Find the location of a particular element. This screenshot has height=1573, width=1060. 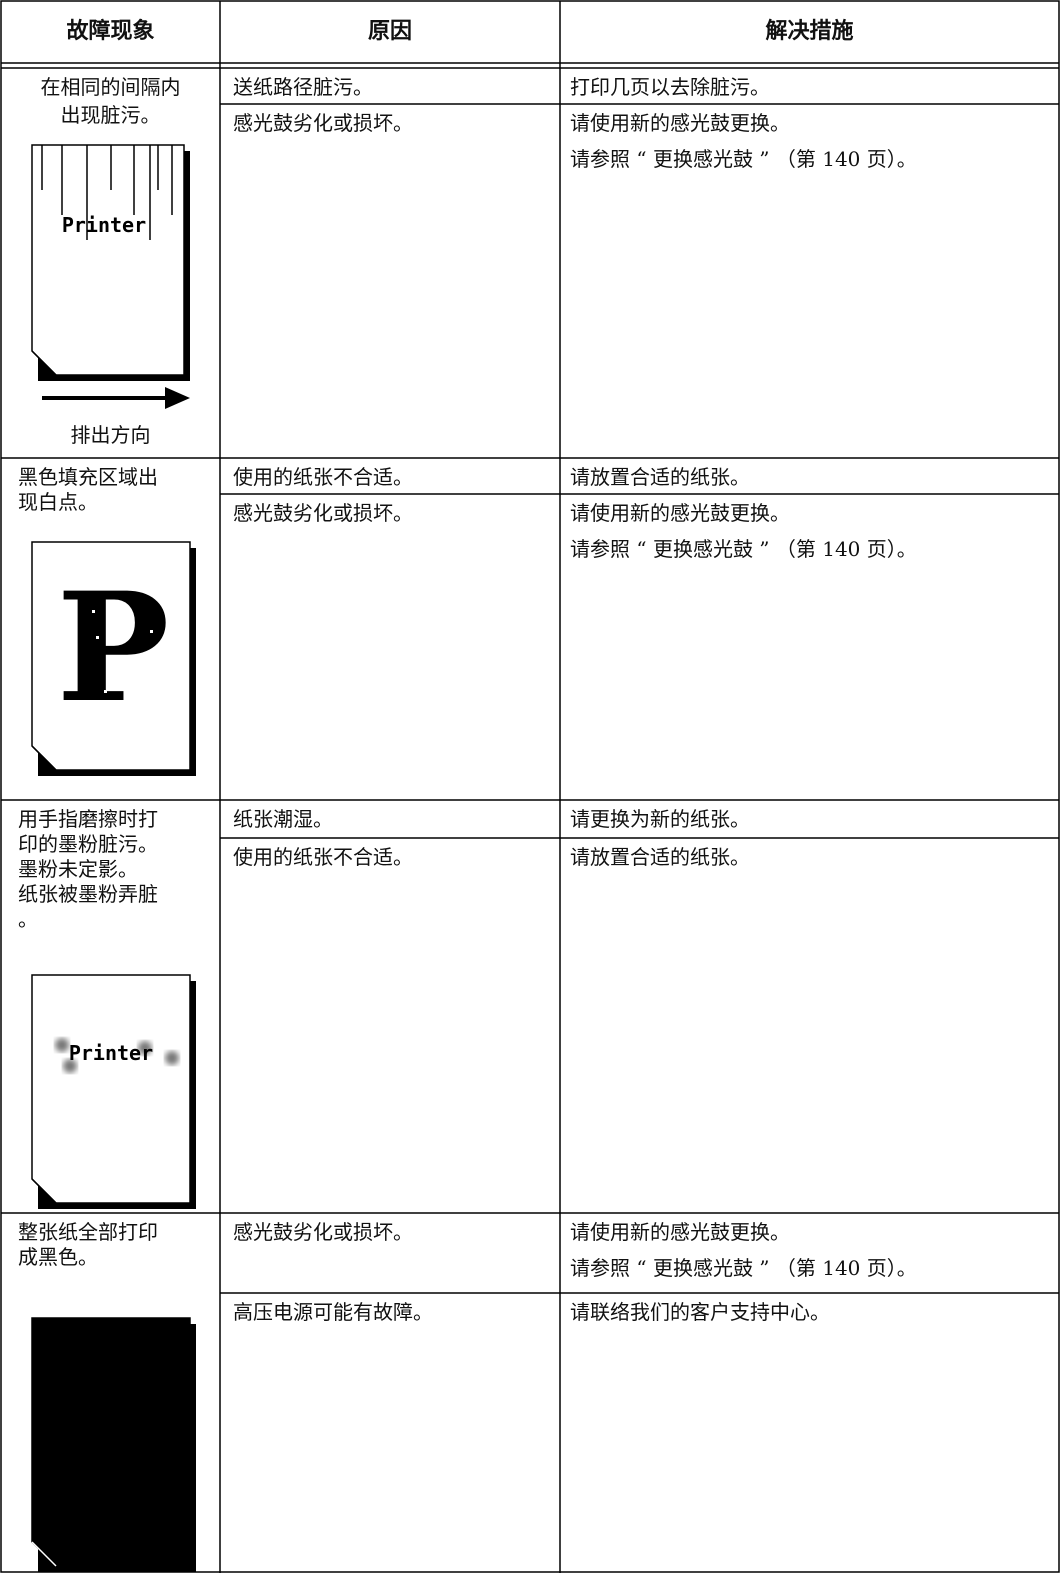

symptom: 印的墨粉脏污。 is located at coordinates (88, 844).